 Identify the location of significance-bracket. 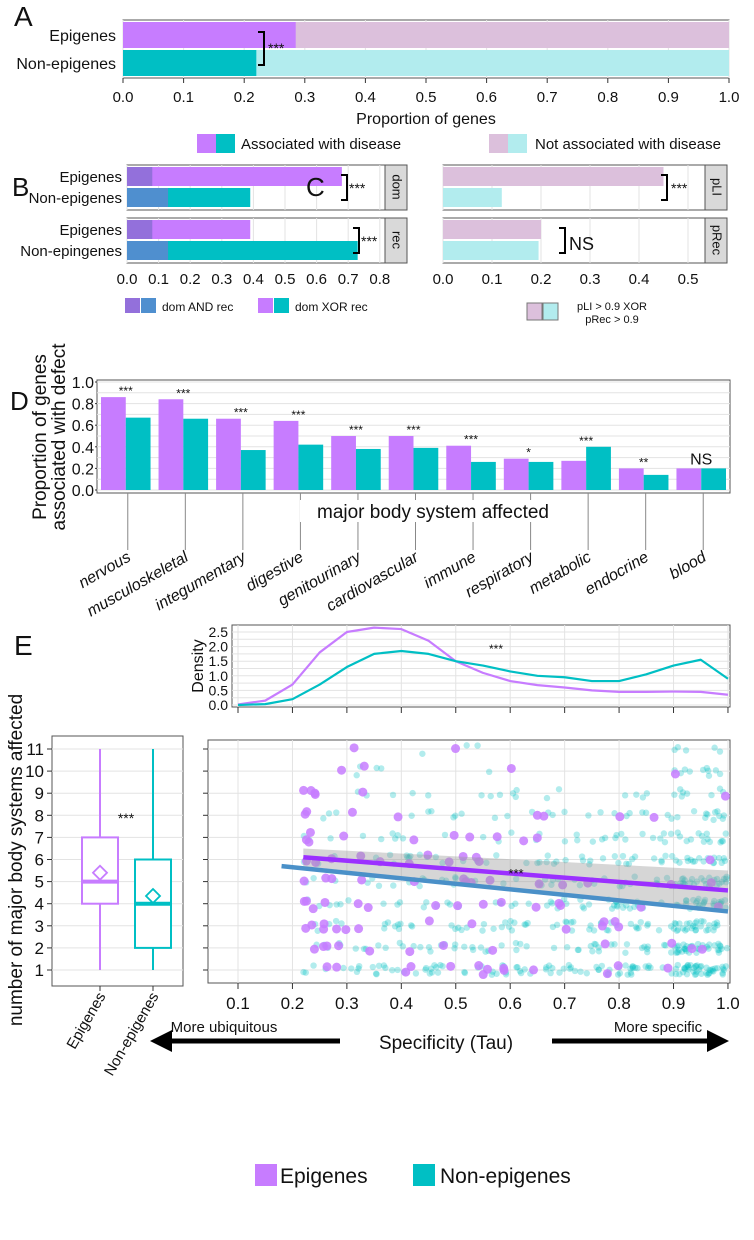
(344, 187).